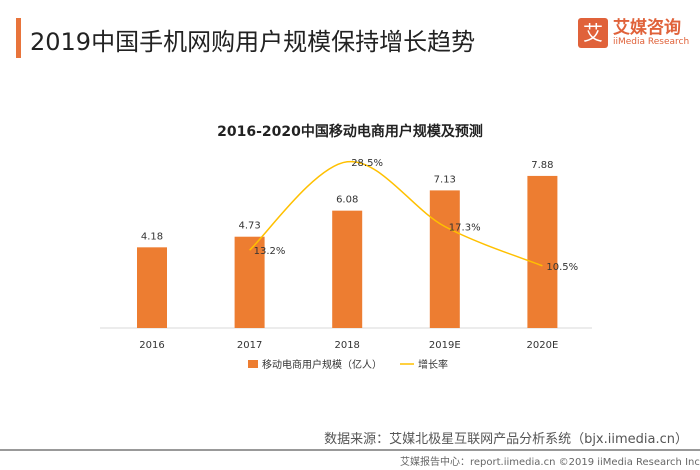 Image resolution: width=700 pixels, height=470 pixels. Describe the element at coordinates (253, 42) in the screenshot. I see `page-title: 2019中国手机网购用户规模保持增长趋势` at that location.